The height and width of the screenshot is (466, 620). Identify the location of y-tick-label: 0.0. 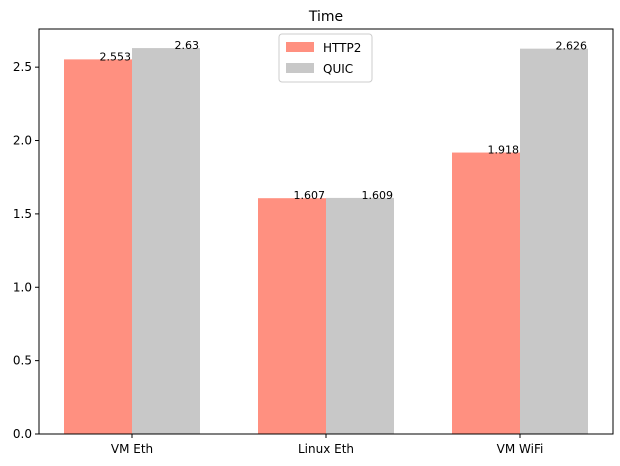
(22, 434).